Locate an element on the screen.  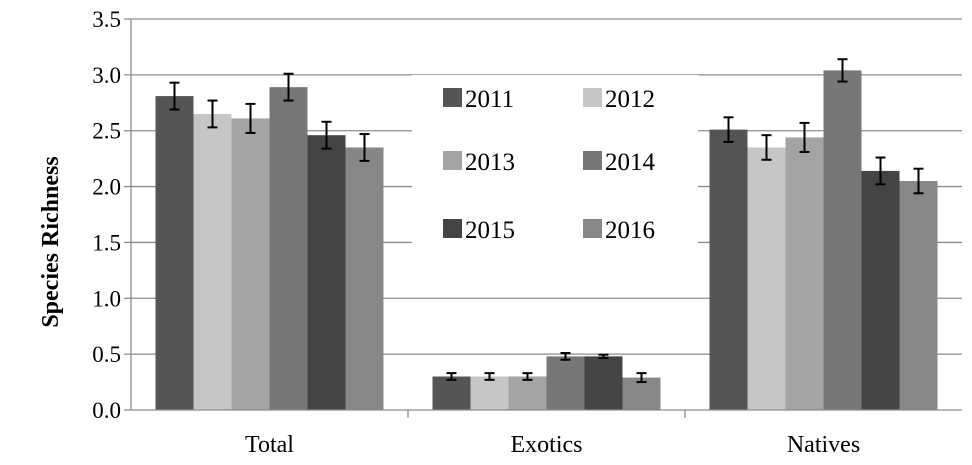
legend-label-2014: 2014 is located at coordinates (630, 162).